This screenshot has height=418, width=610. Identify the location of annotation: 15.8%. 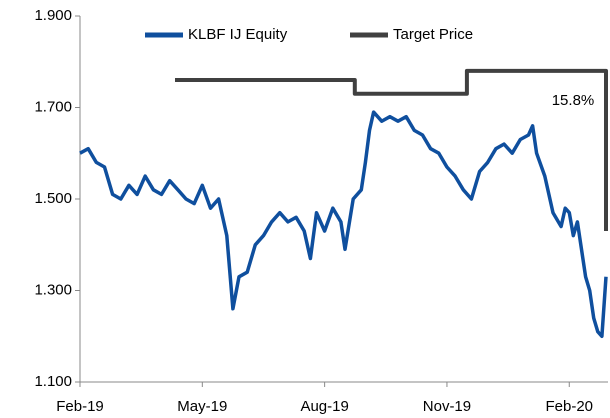
(573, 100).